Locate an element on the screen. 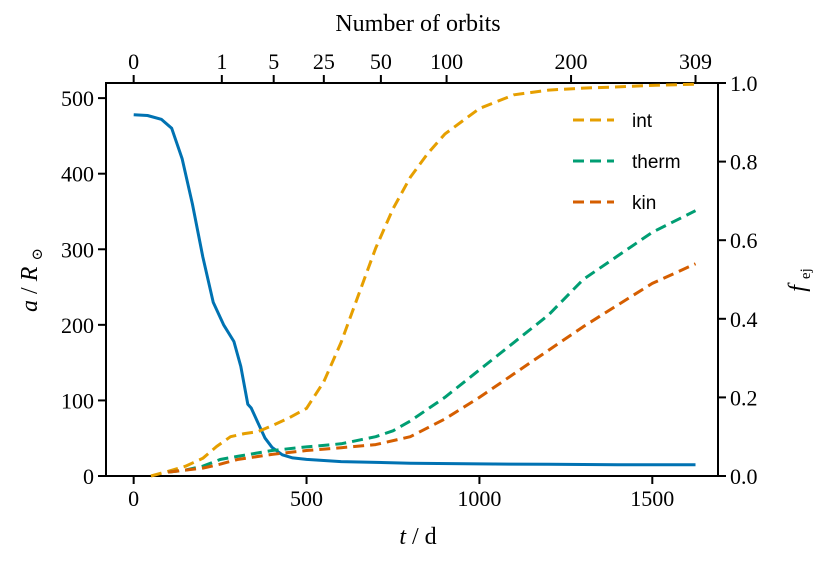  y-right-axis-title: f ej is located at coordinates (799, 280).